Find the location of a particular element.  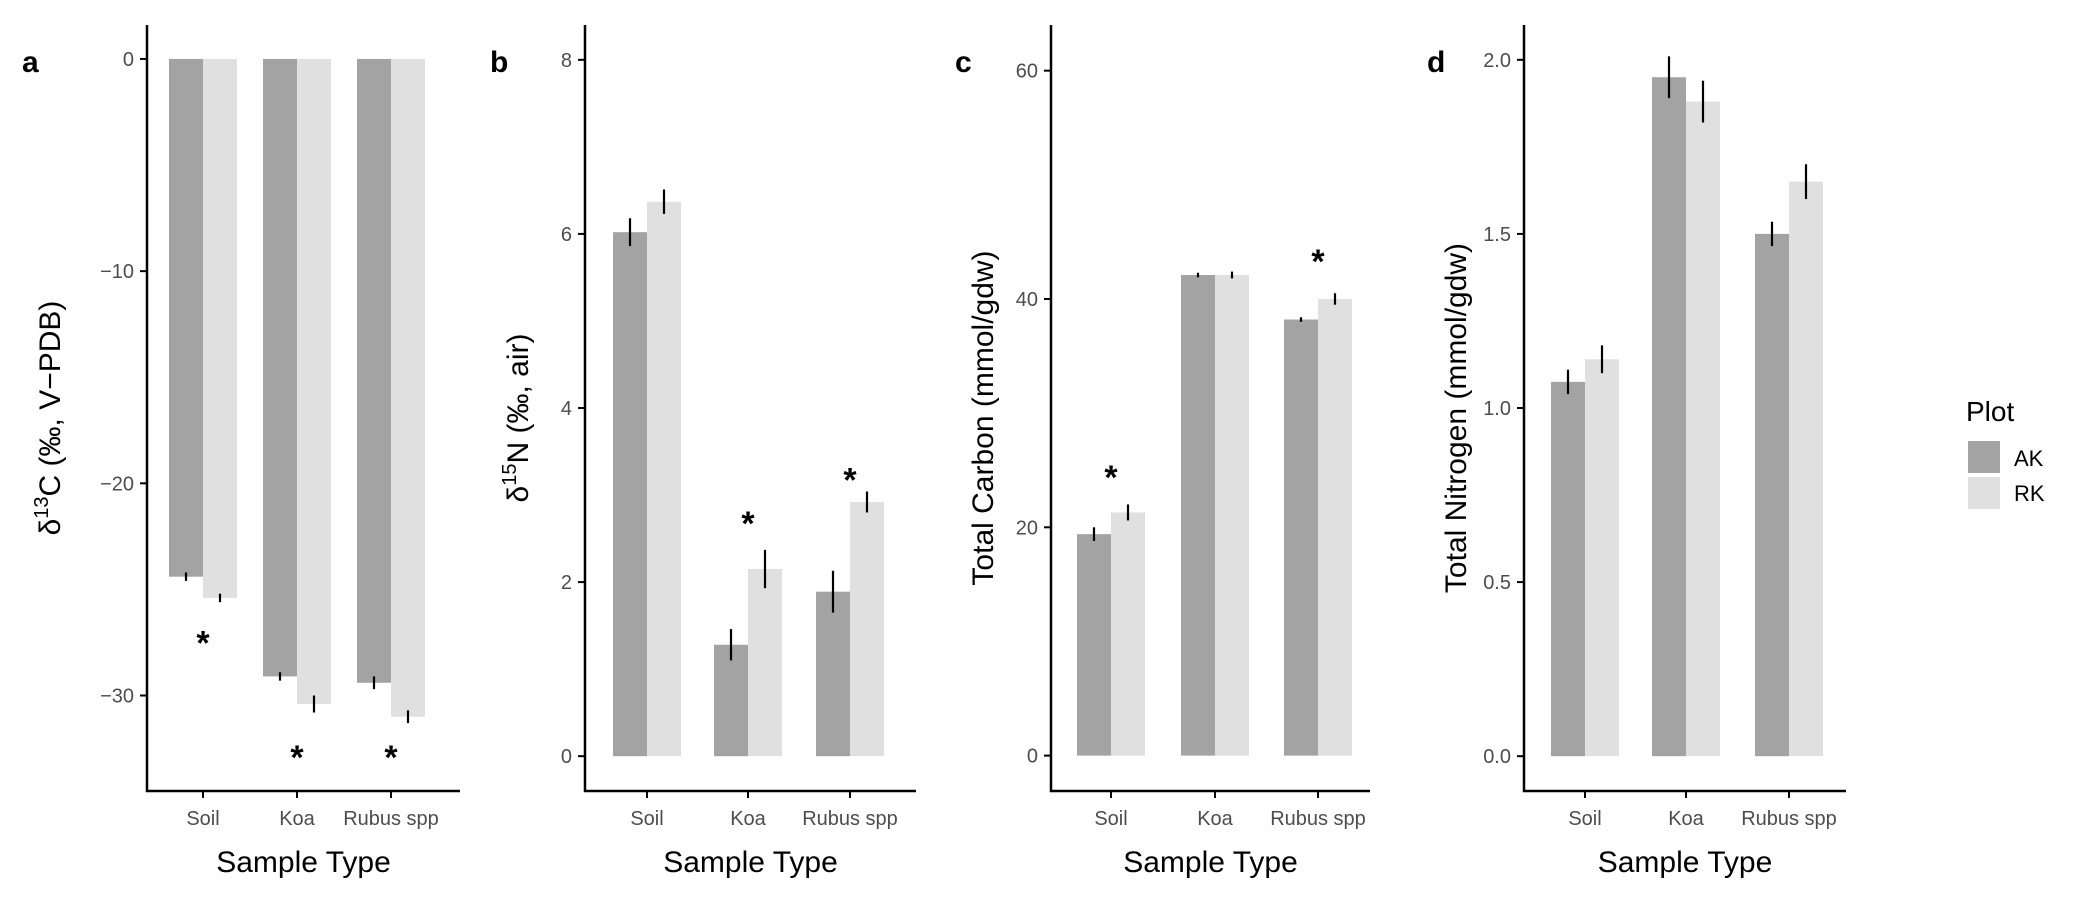

y-tick-label: 60 is located at coordinates (1027, 72).